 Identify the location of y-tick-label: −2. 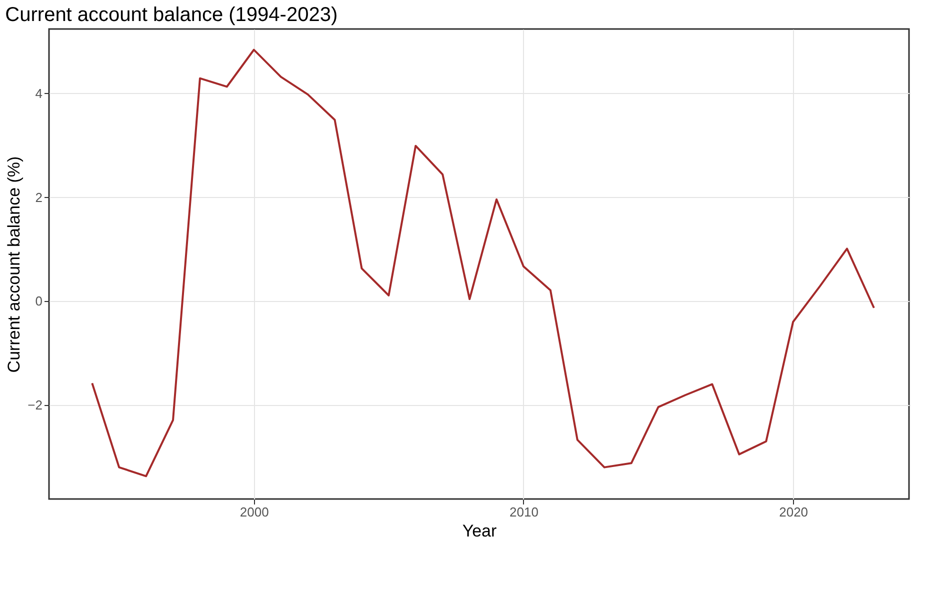
(35, 405).